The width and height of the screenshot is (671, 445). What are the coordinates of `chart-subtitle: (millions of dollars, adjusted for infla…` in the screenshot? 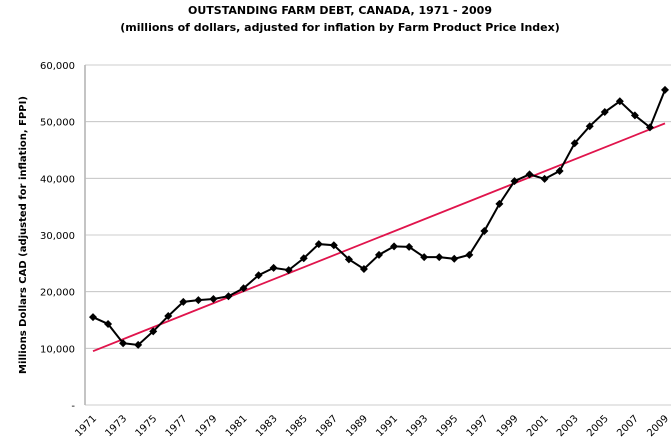 It's located at (339, 27).